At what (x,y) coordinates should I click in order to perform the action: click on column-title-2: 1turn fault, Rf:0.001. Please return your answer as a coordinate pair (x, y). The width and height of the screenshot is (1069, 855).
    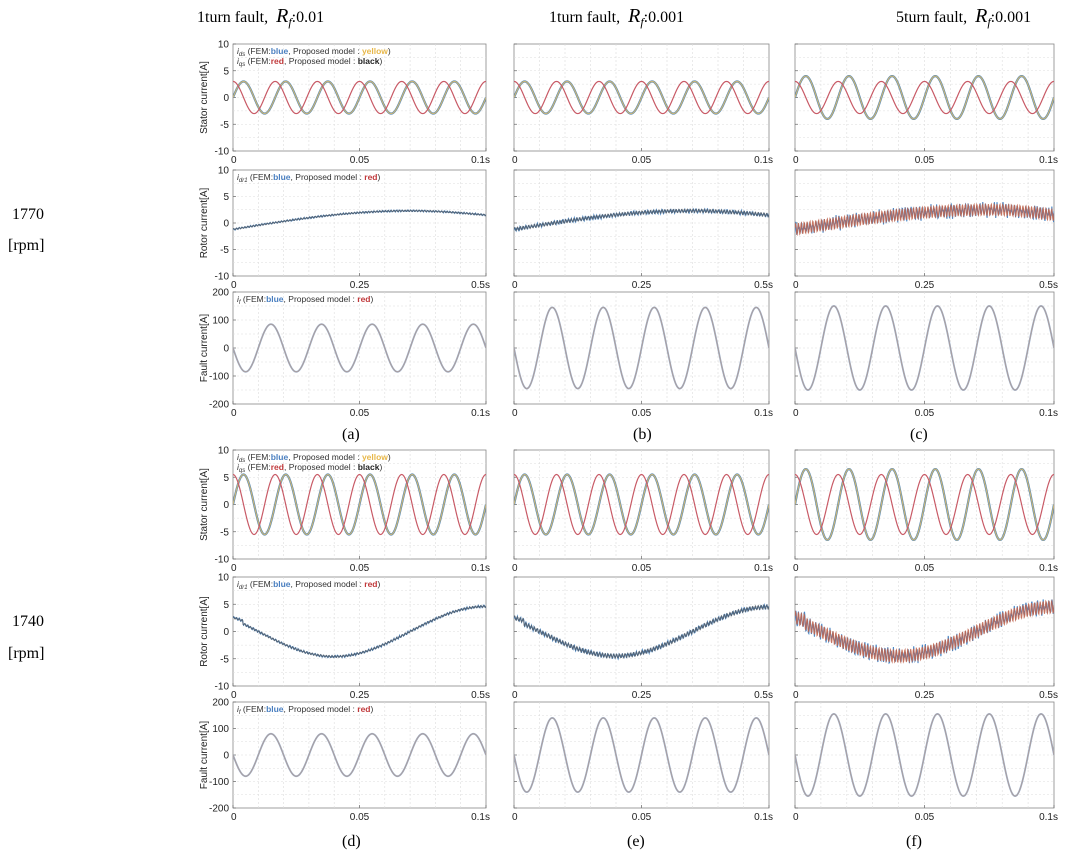
    Looking at the image, I should click on (616, 17).